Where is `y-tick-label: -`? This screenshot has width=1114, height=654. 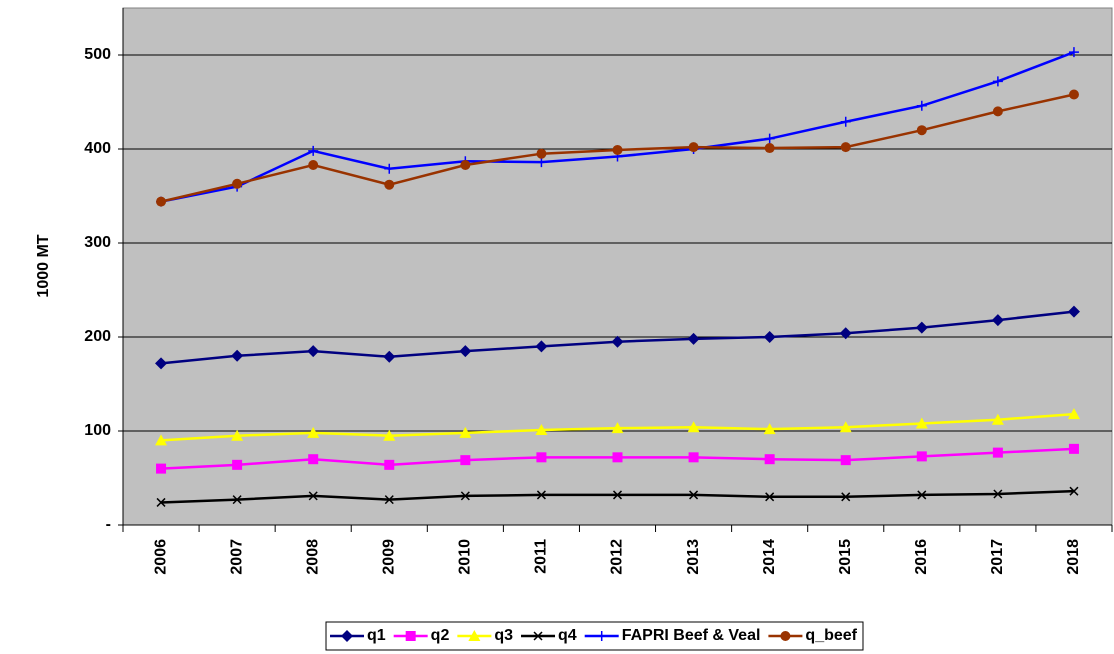
y-tick-label: - is located at coordinates (108, 524).